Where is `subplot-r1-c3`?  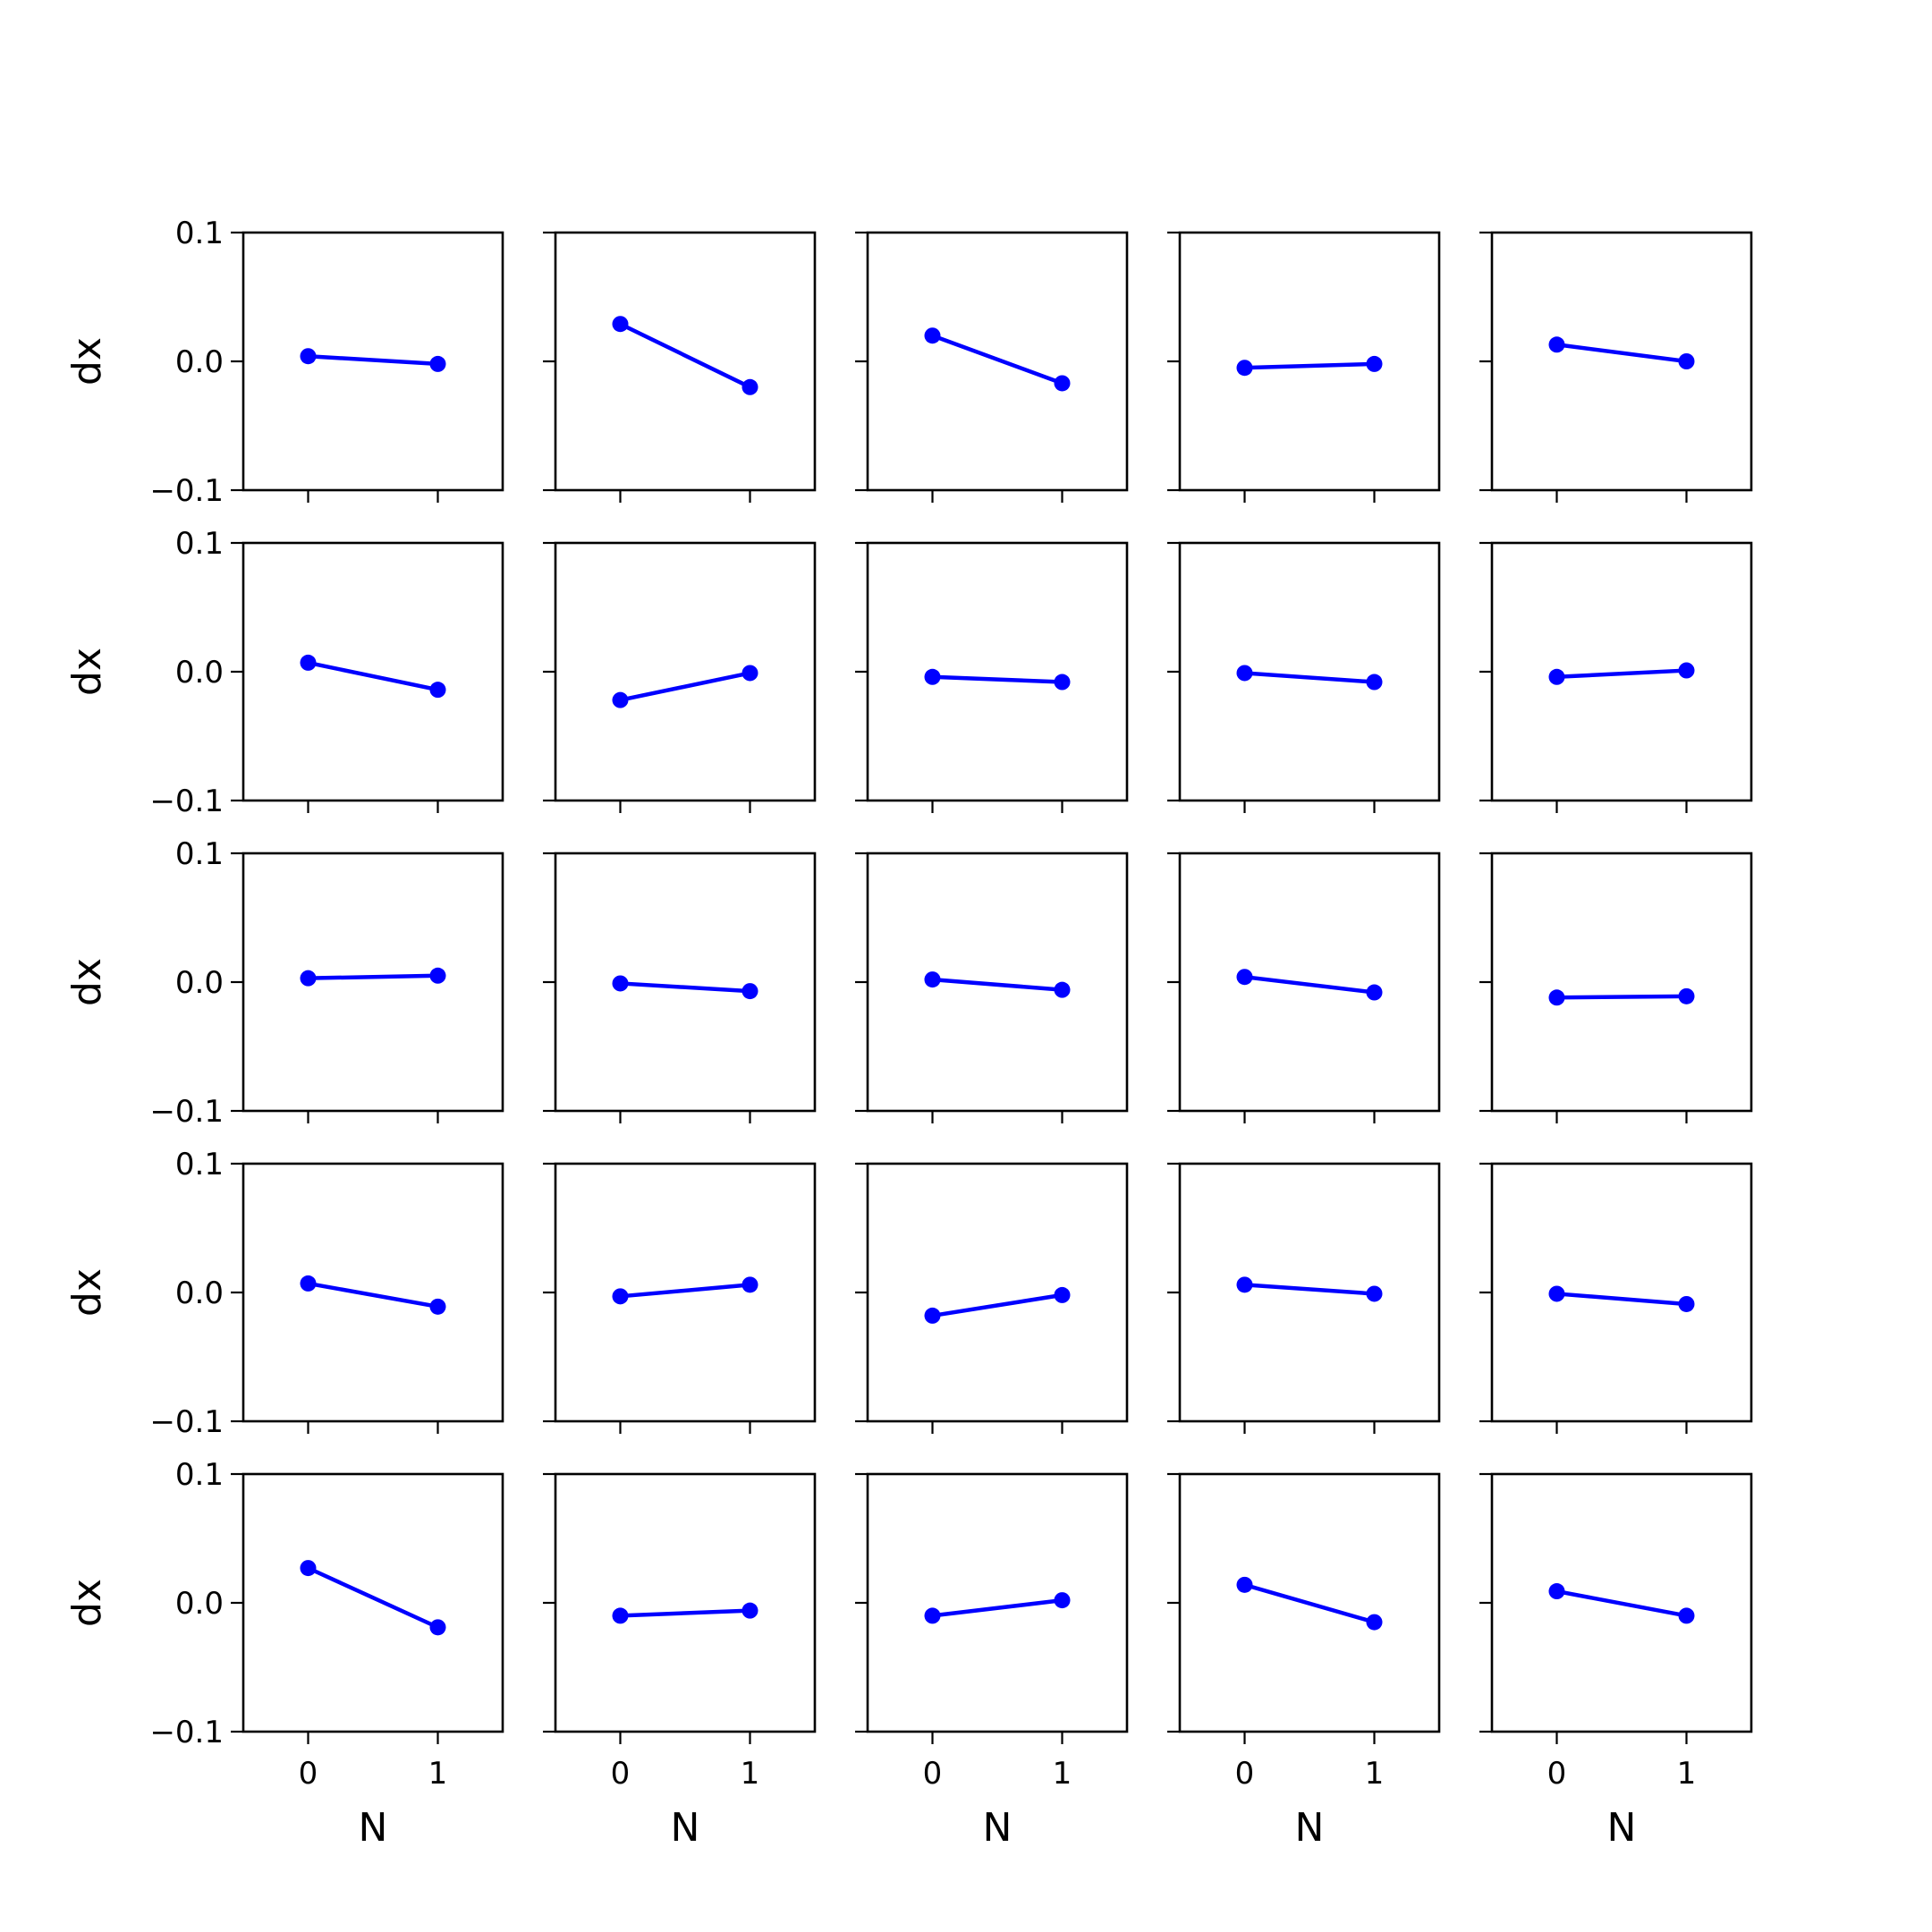
subplot-r1-c3 is located at coordinates (992, 367).